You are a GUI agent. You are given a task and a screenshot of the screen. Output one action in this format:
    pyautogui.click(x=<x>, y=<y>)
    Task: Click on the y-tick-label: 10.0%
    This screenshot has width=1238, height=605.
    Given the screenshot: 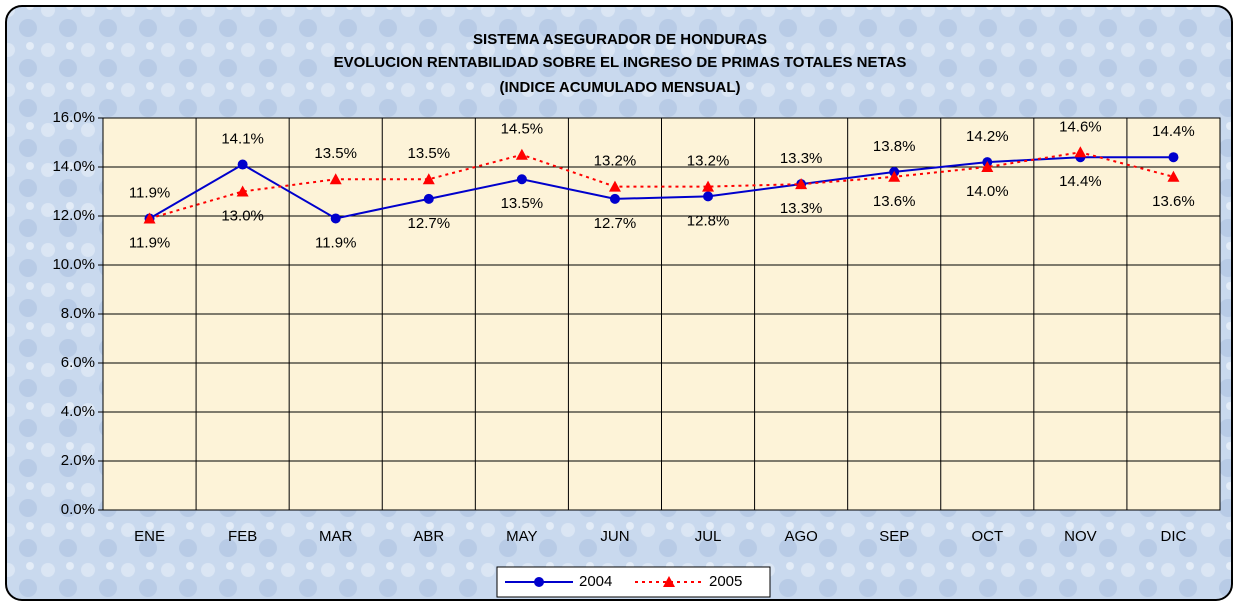 What is the action you would take?
    pyautogui.click(x=73, y=264)
    